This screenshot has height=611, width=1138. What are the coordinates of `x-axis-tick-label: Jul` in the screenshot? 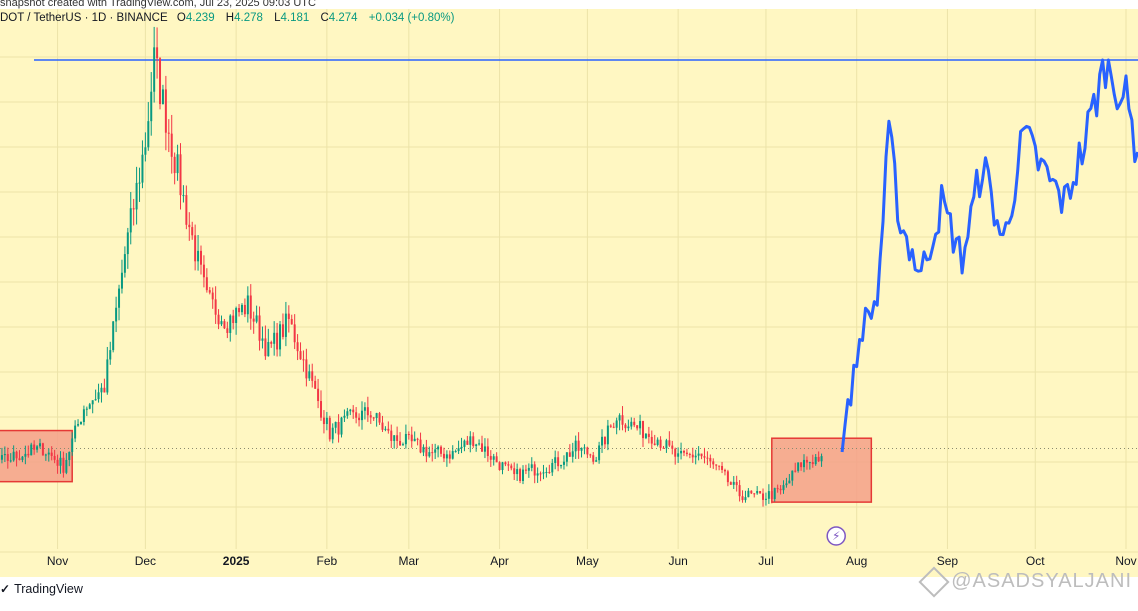 It's located at (765, 561).